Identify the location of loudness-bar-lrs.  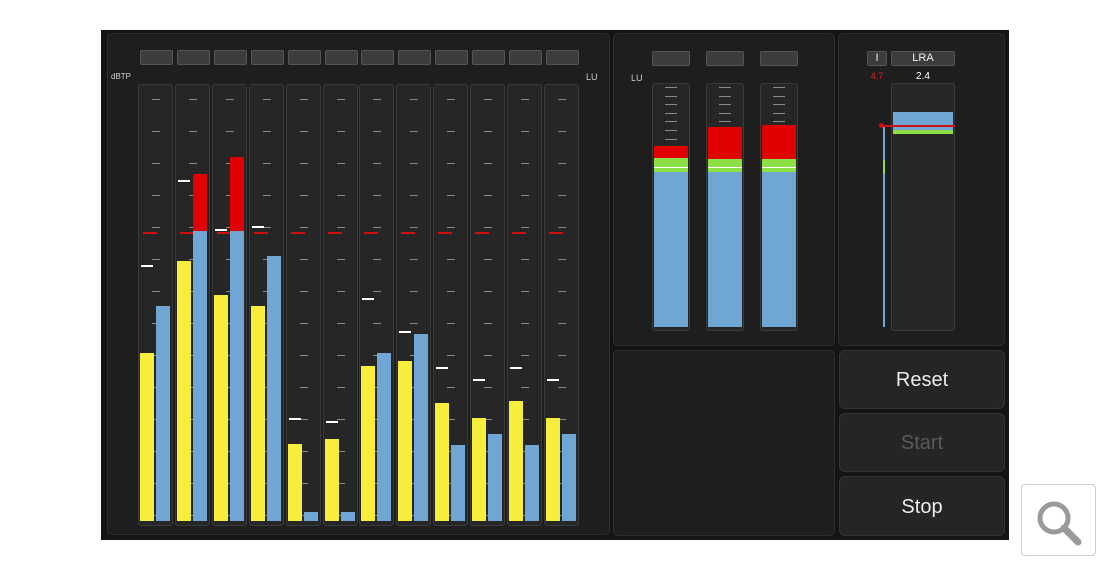
(384, 437).